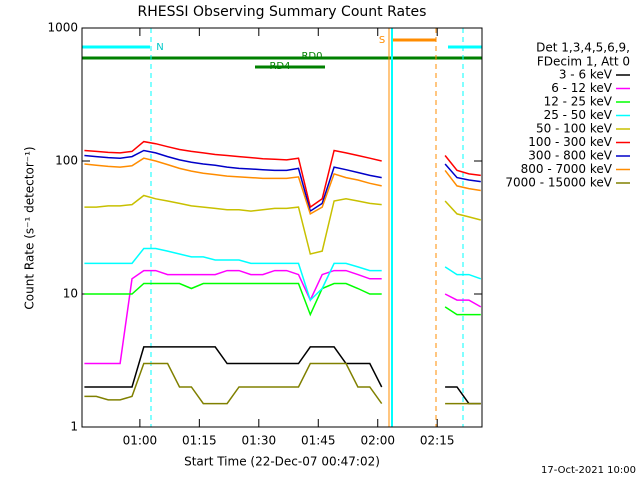  What do you see at coordinates (318, 441) in the screenshot?
I see `x-tick-label: 01:45` at bounding box center [318, 441].